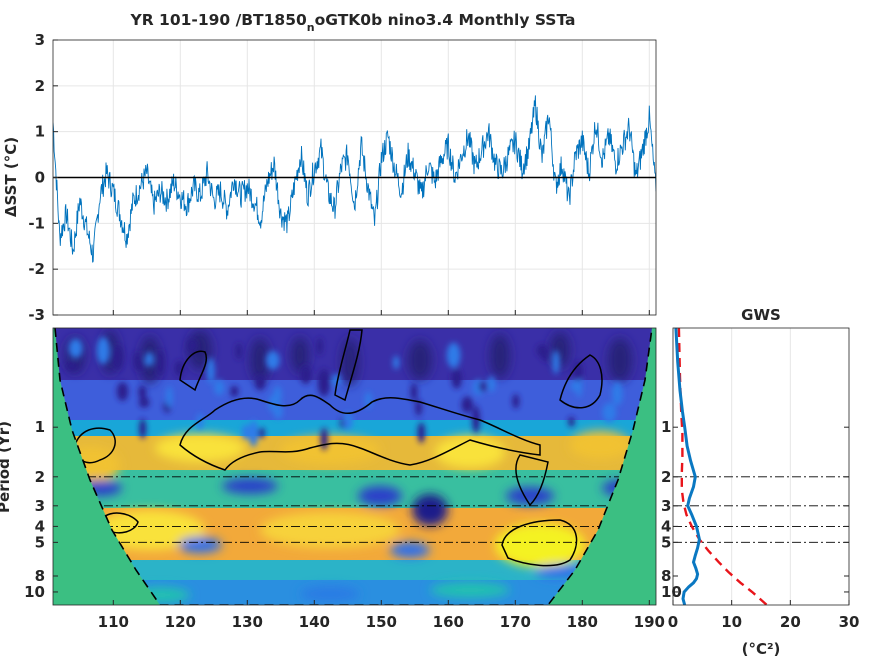 This screenshot has height=656, width=875. I want to click on gws-reference-lines, so click(761, 509).